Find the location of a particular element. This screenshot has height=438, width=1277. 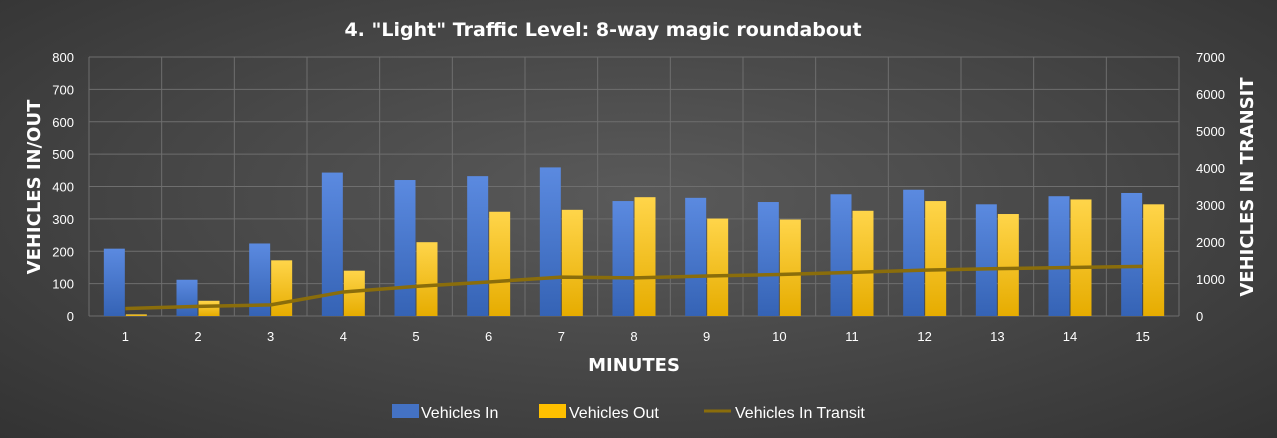

y-tick-label: 200 is located at coordinates (63, 251).